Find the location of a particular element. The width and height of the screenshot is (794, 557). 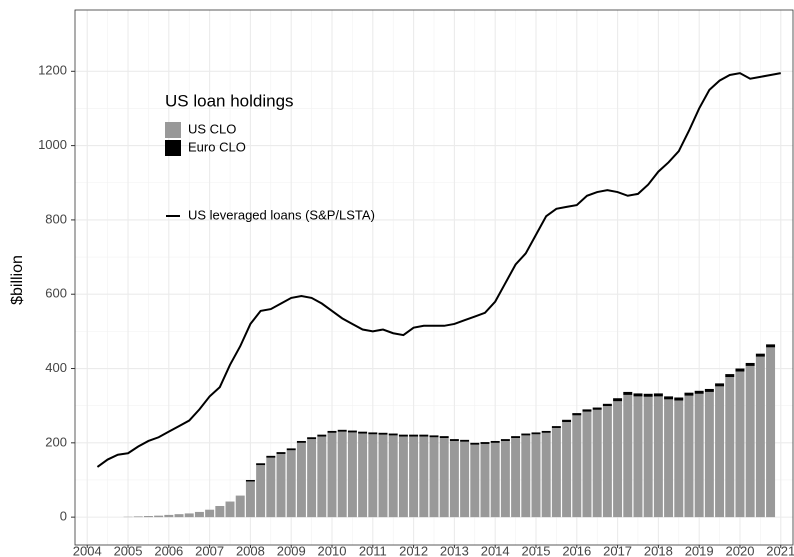

x-tick-label: 2016 is located at coordinates (576, 550).